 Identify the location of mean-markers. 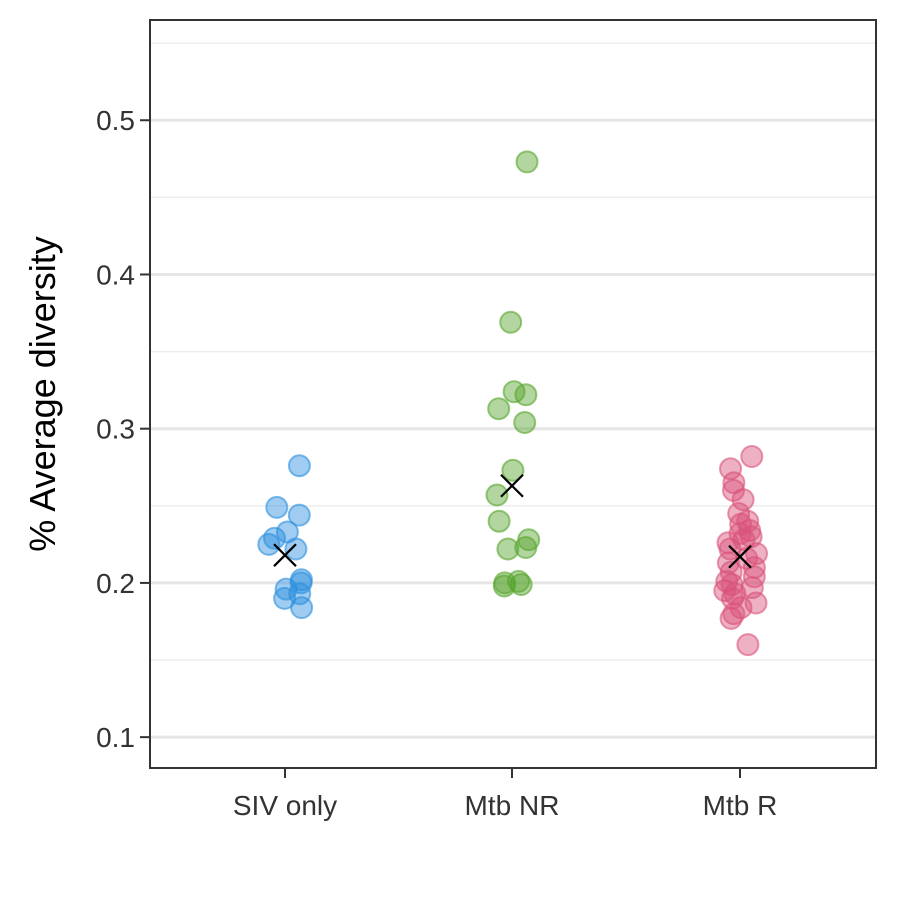
(512, 521).